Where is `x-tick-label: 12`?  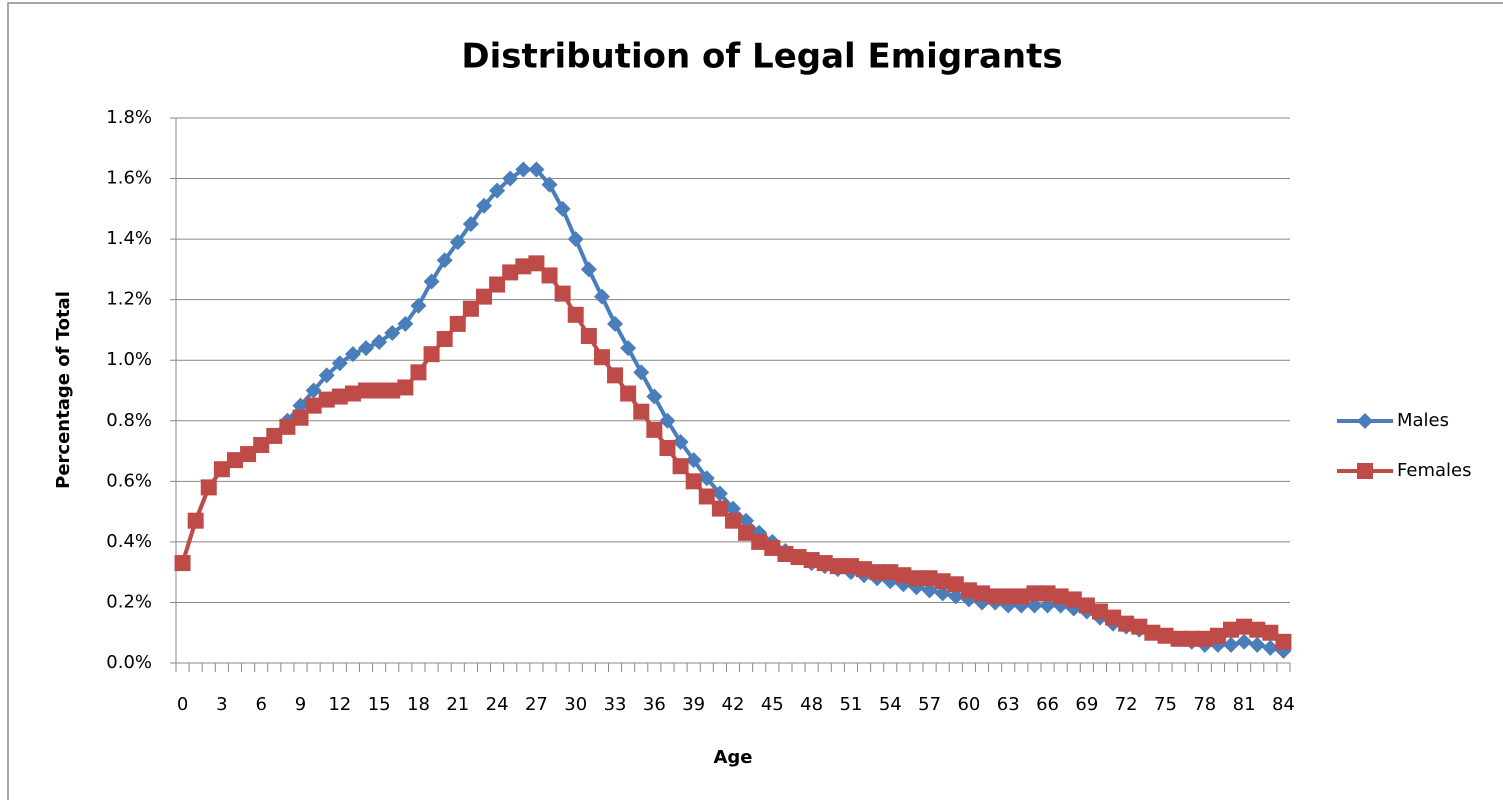
x-tick-label: 12 is located at coordinates (339, 704).